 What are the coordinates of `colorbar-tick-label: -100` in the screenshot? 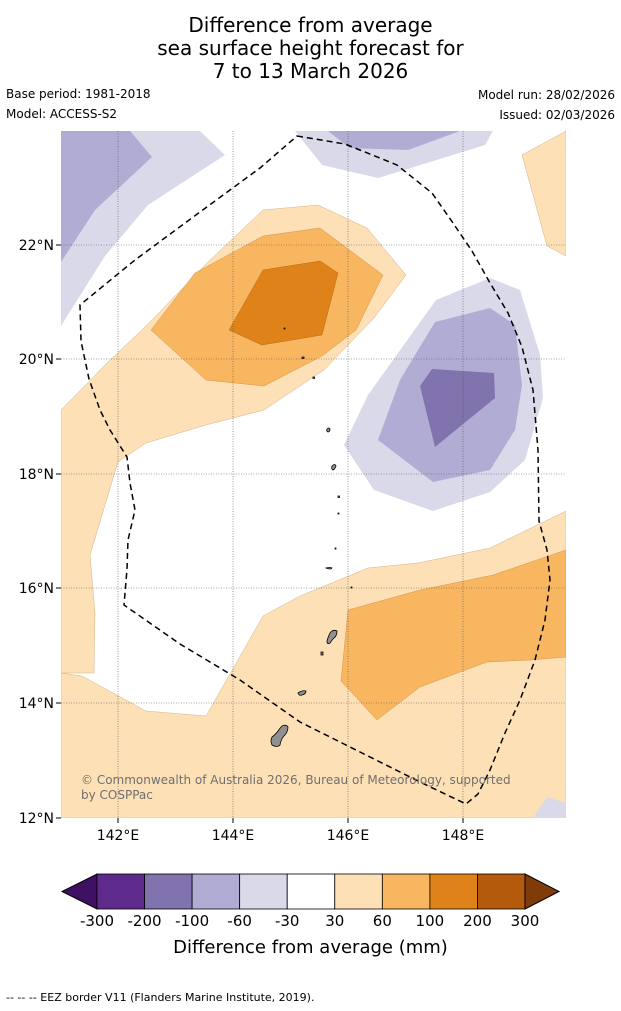 It's located at (192, 921).